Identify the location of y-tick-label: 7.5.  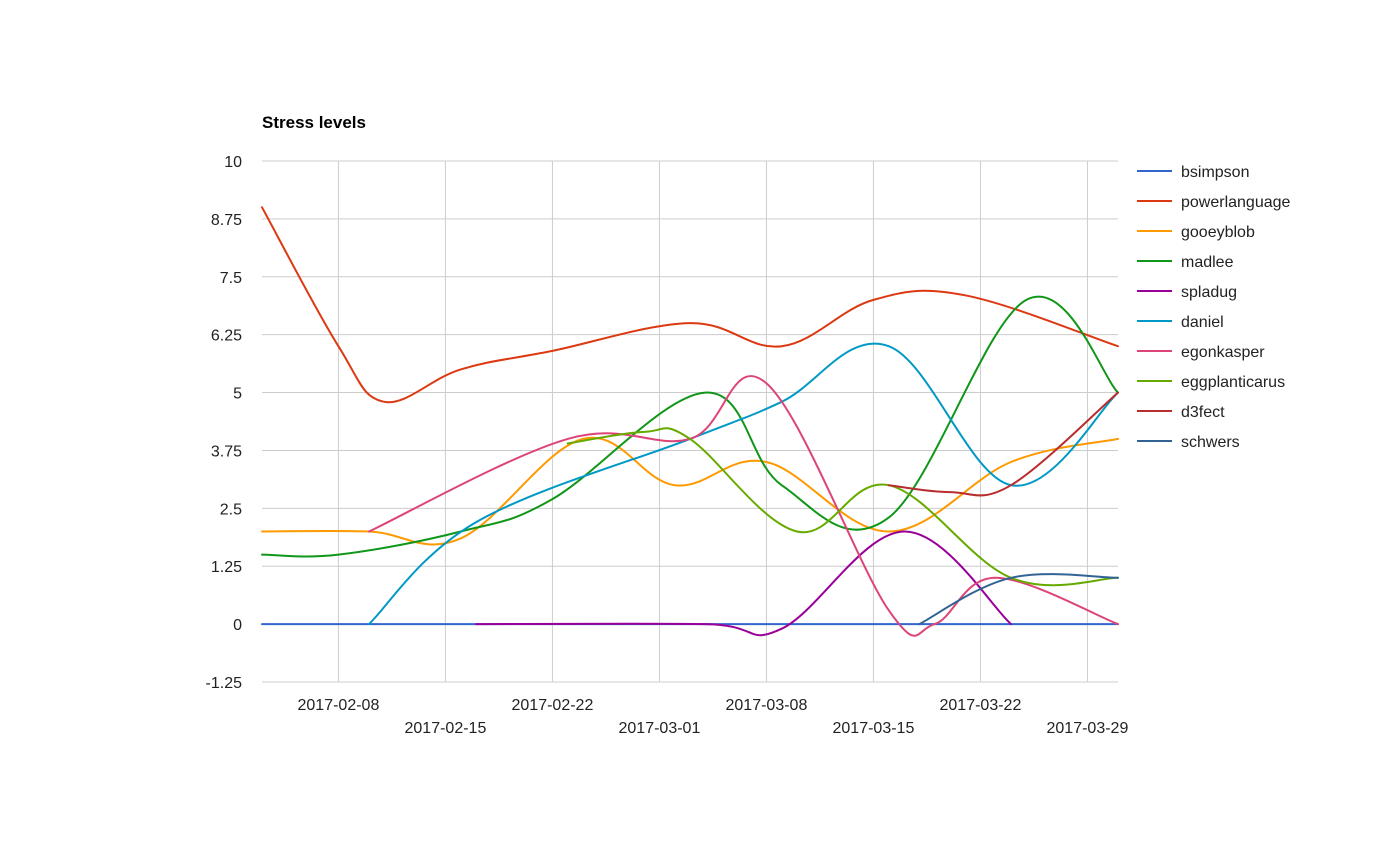
(231, 278).